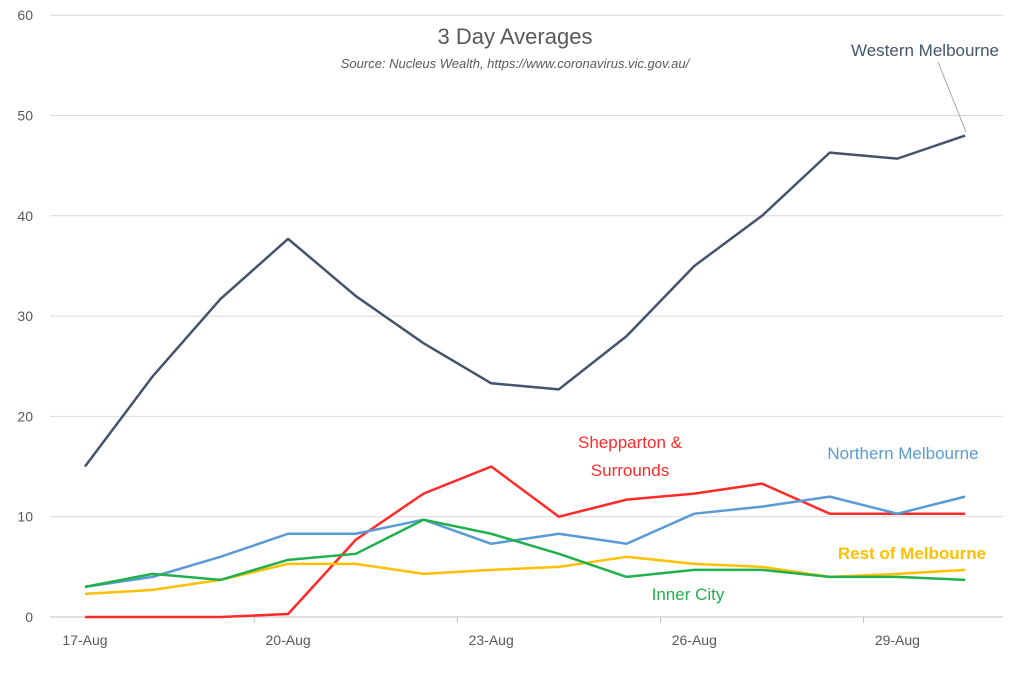 The image size is (1031, 687). Describe the element at coordinates (925, 50) in the screenshot. I see `series-label: Western Melbourne` at that location.